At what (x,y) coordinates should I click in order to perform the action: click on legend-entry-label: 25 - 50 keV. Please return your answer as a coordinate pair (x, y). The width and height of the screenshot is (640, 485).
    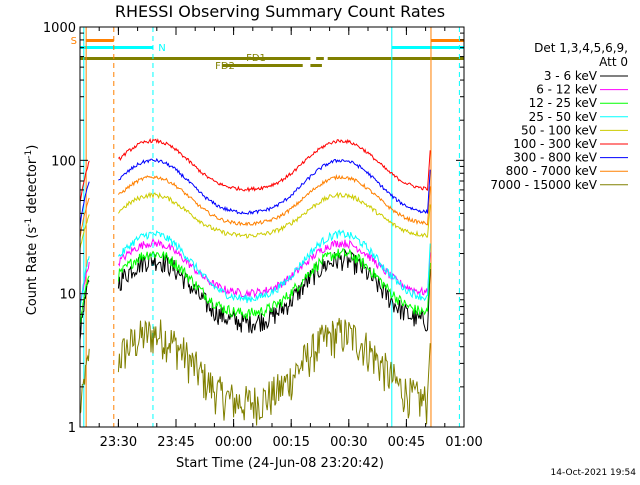
    Looking at the image, I should click on (563, 117).